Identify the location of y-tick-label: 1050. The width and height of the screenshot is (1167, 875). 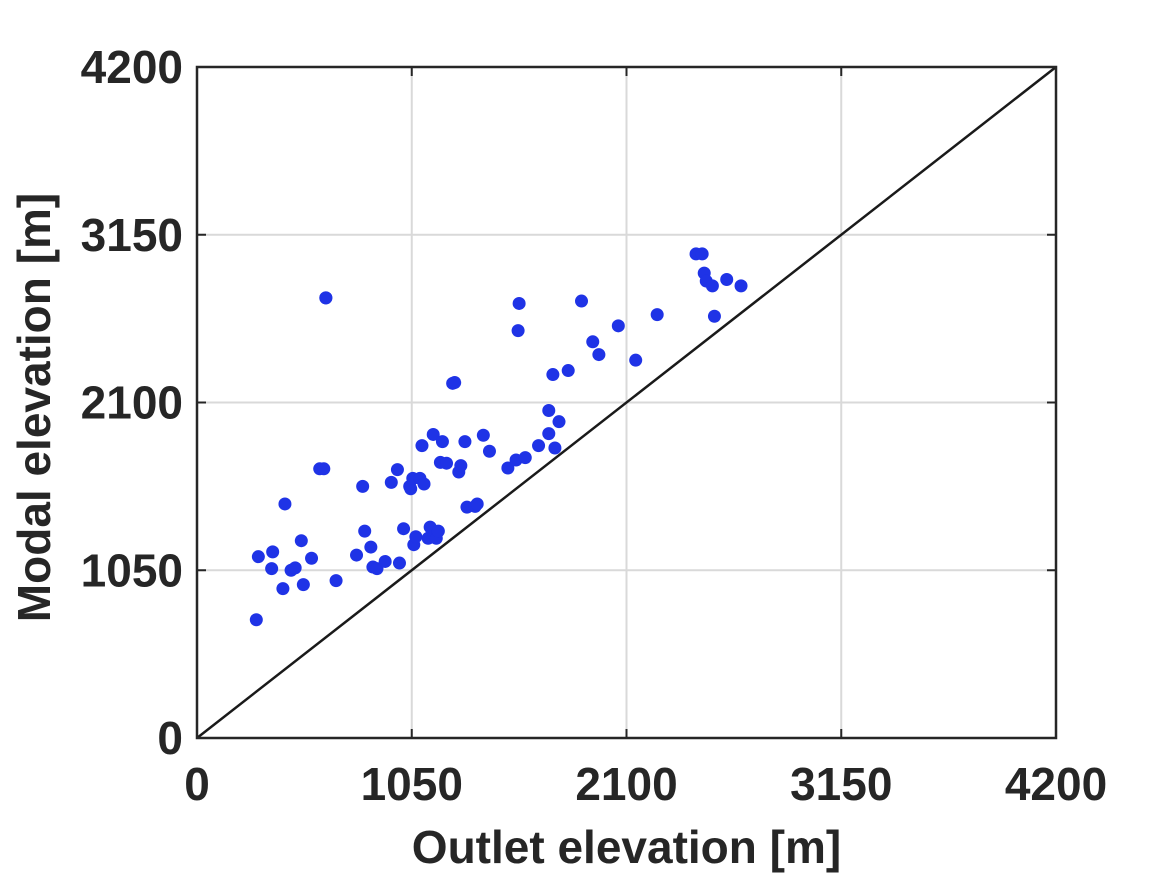
(132, 570).